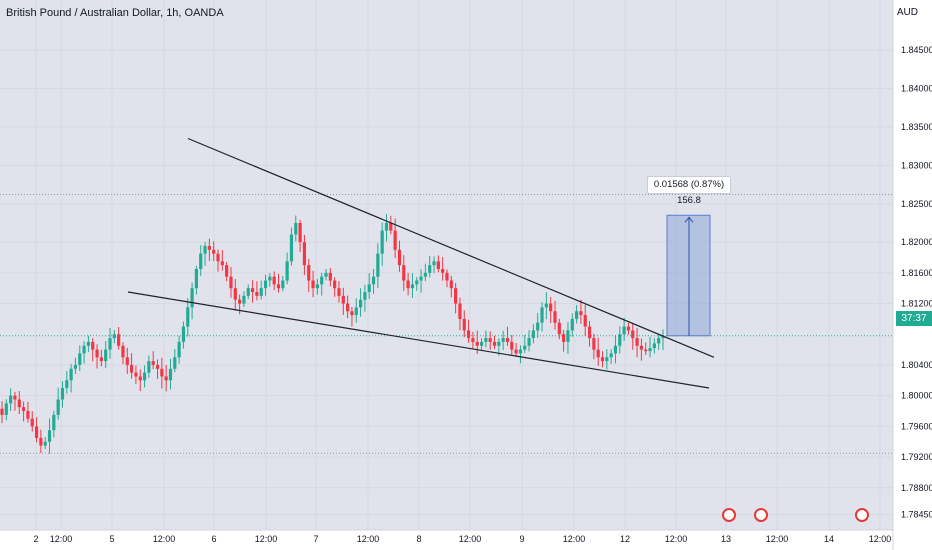 The image size is (932, 550). Describe the element at coordinates (446, 540) in the screenshot. I see `time-axis` at that location.